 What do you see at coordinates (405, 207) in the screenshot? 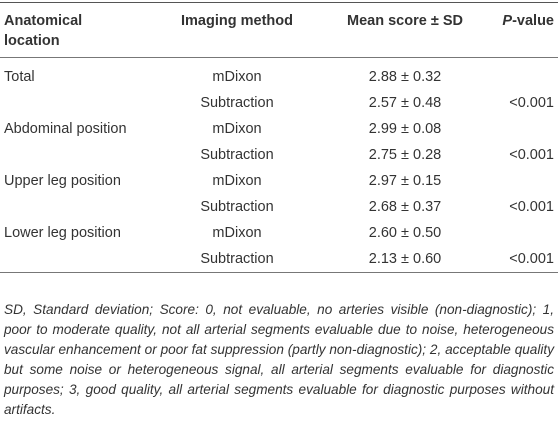
I see `table-cell: 2.68 ± 0.37` at bounding box center [405, 207].